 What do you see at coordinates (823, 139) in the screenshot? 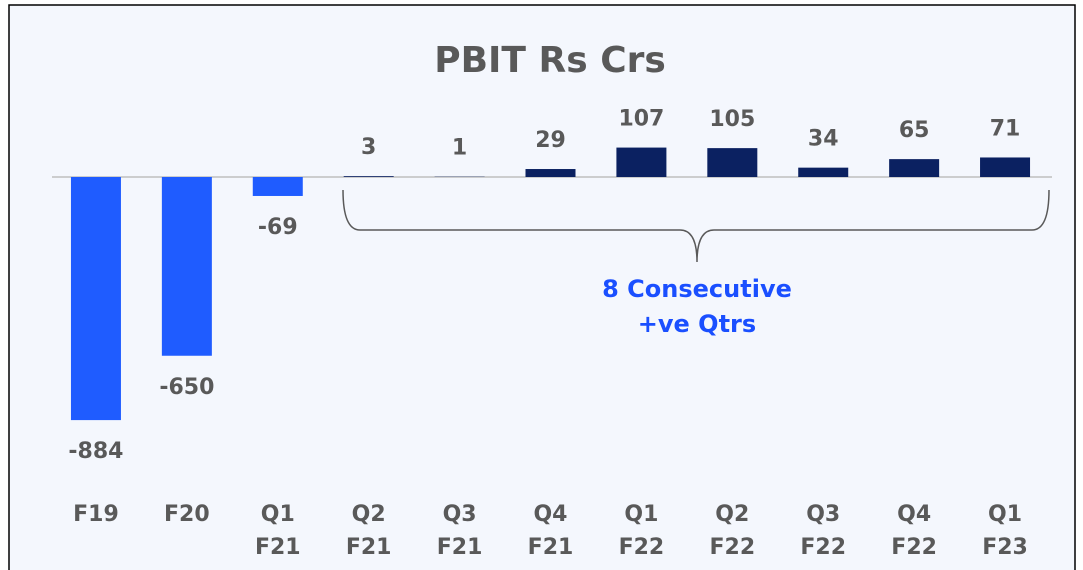
I see `value-label: 34` at bounding box center [823, 139].